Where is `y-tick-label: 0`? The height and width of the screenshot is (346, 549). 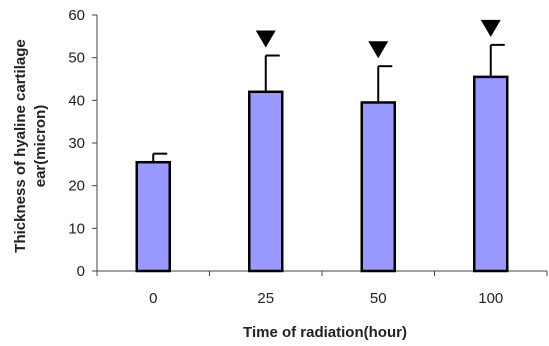 y-tick-label: 0 is located at coordinates (81, 271).